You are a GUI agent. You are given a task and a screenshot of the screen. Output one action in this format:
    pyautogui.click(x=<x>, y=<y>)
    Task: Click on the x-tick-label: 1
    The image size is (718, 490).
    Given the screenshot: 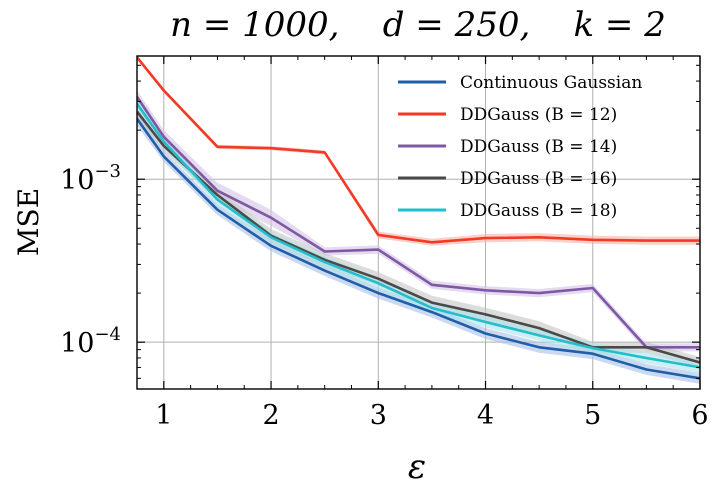 What is the action you would take?
    pyautogui.click(x=163, y=415)
    